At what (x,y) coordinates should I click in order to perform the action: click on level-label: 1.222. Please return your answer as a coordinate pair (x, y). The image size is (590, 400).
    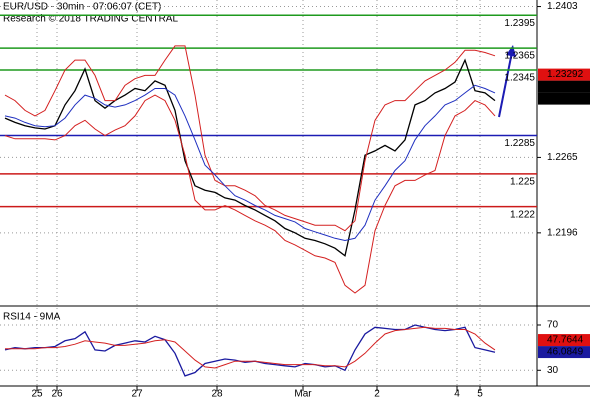
    Looking at the image, I should click on (522, 214).